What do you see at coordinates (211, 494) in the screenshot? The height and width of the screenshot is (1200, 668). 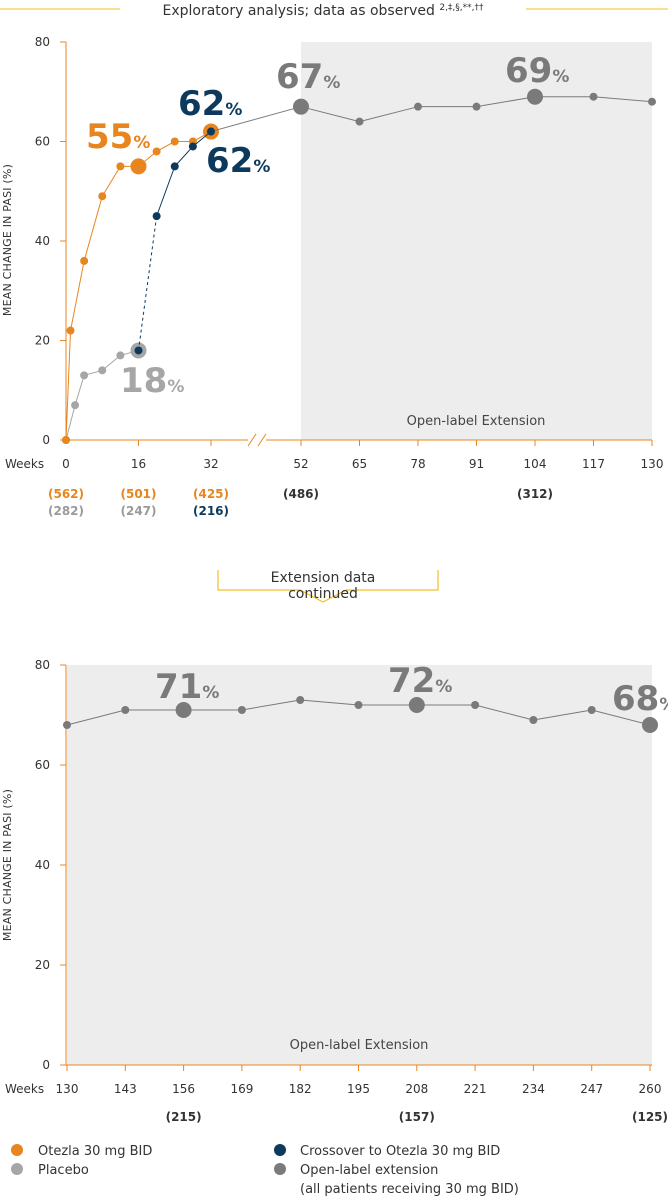 I see `sample-size-otezla-wk32: (425)` at bounding box center [211, 494].